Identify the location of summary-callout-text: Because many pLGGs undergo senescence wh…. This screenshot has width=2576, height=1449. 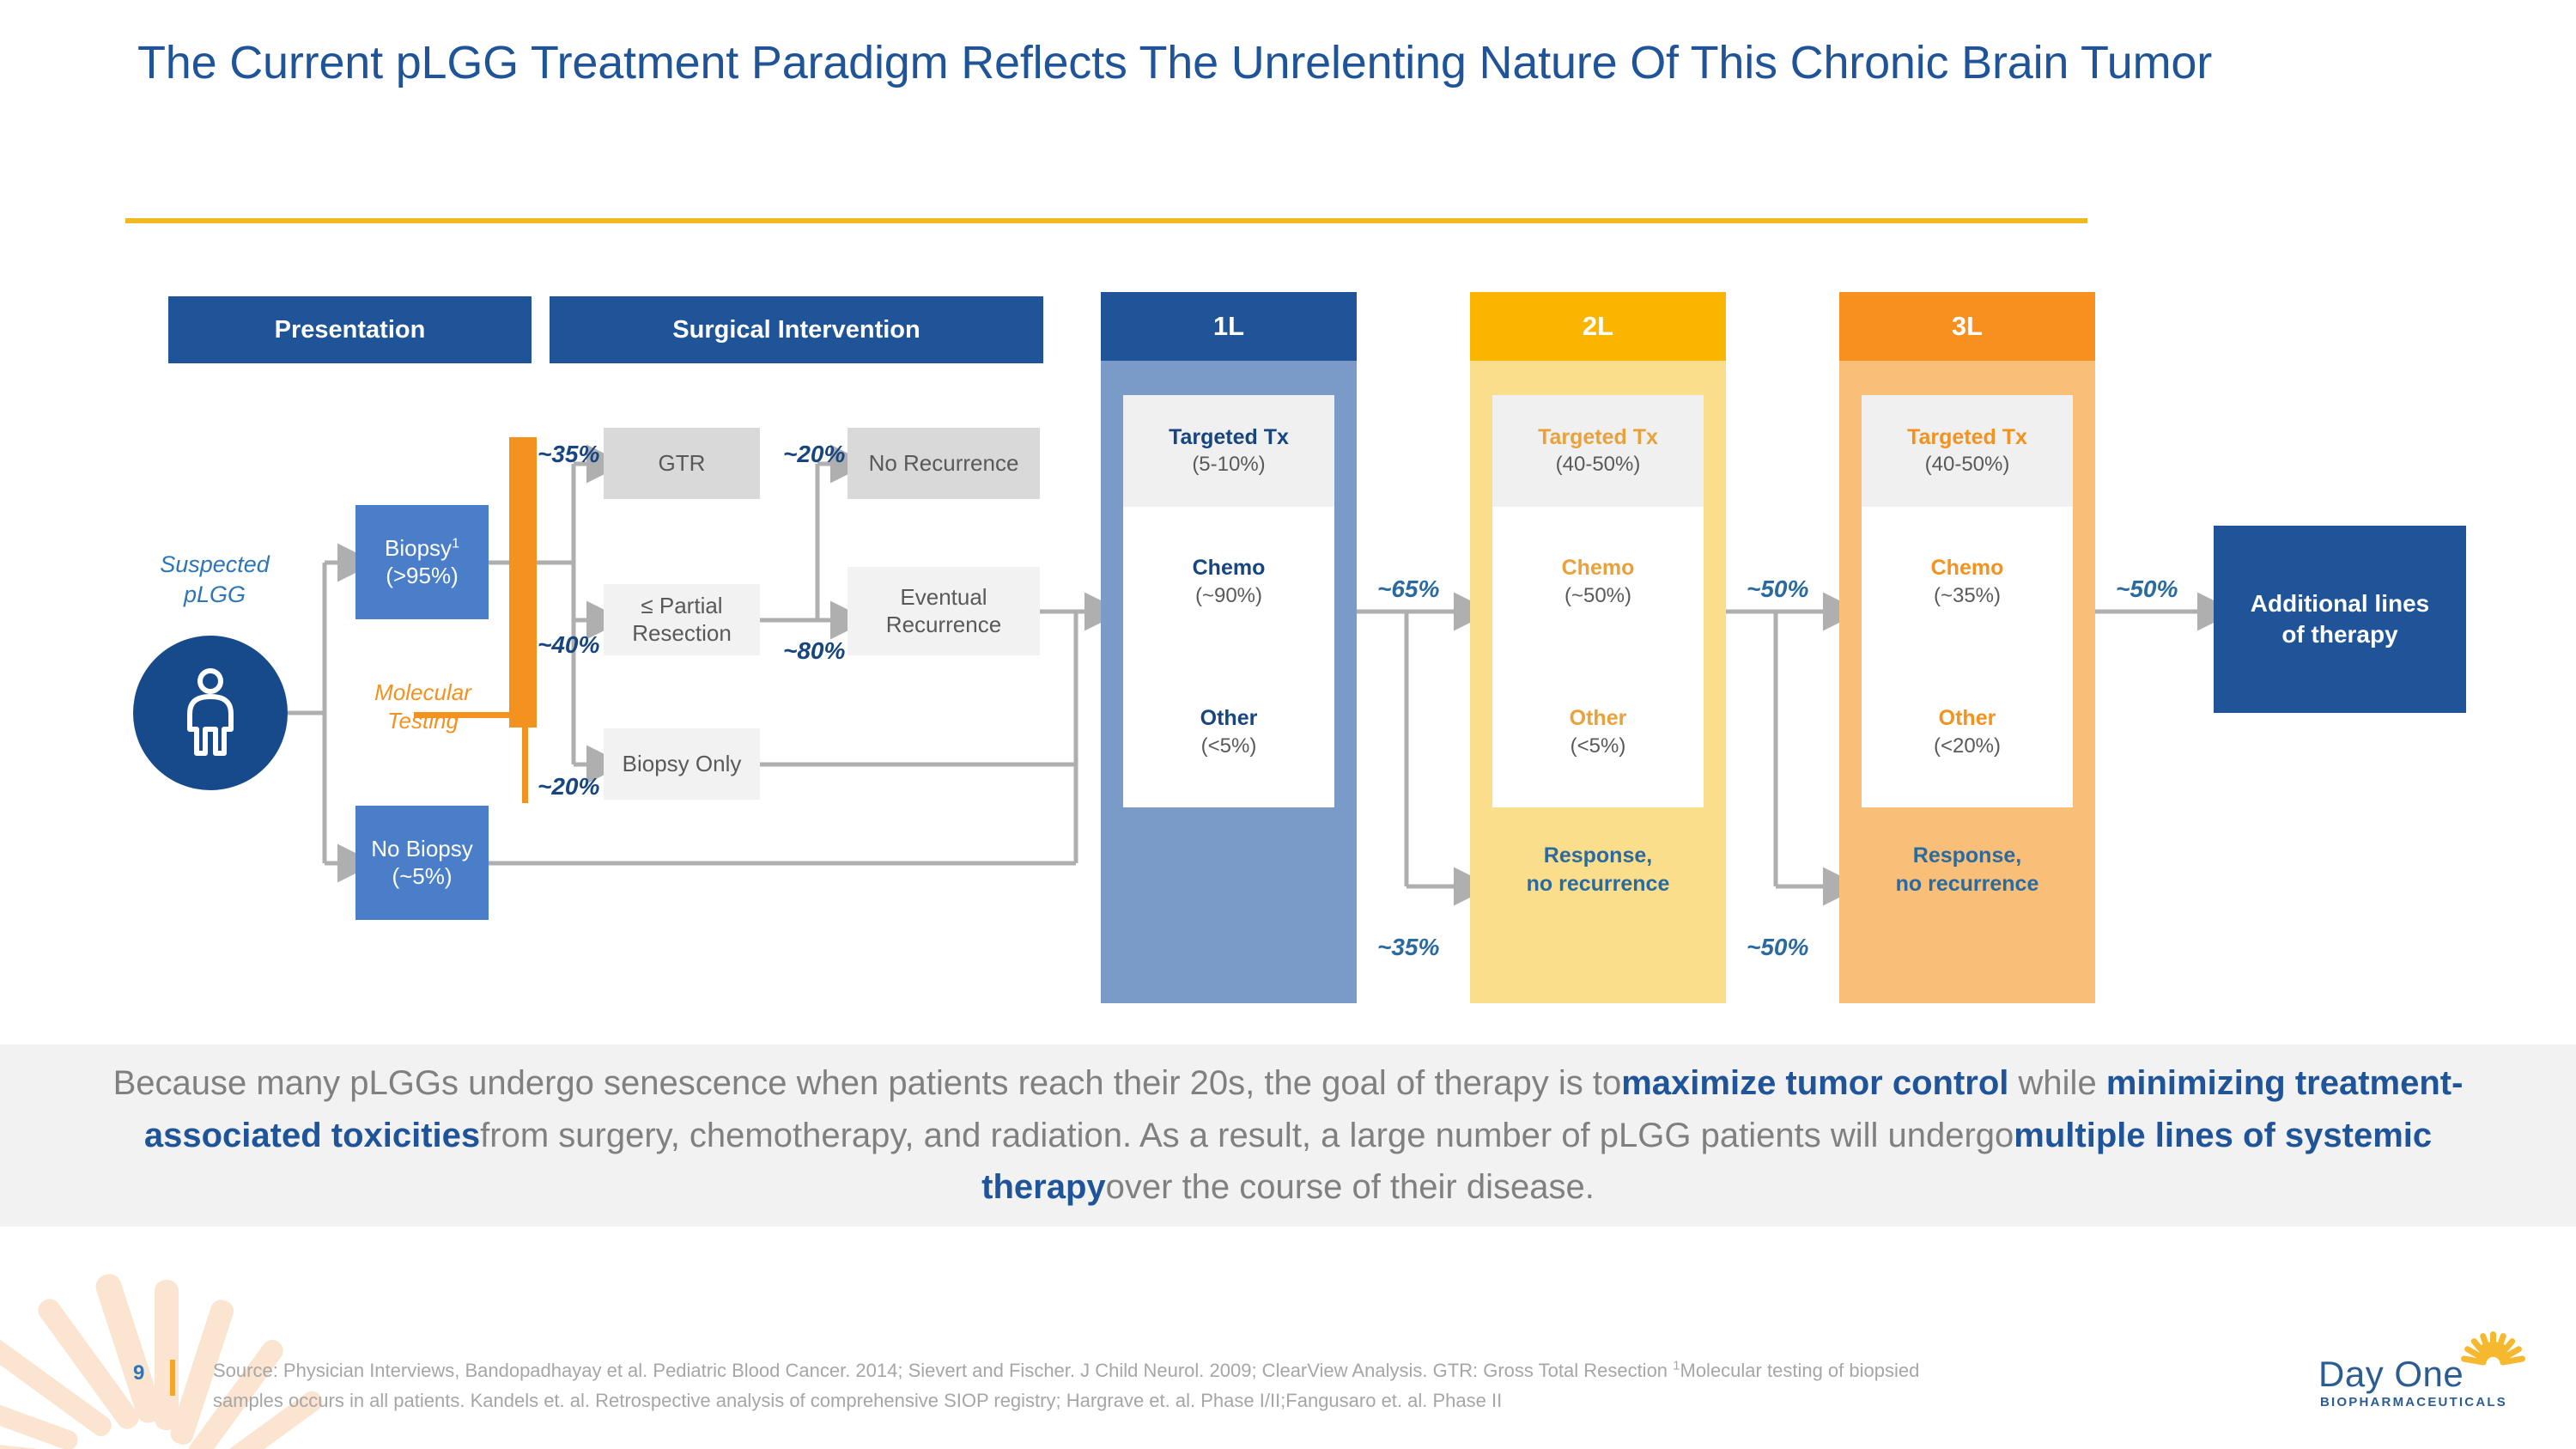
(1288, 1135).